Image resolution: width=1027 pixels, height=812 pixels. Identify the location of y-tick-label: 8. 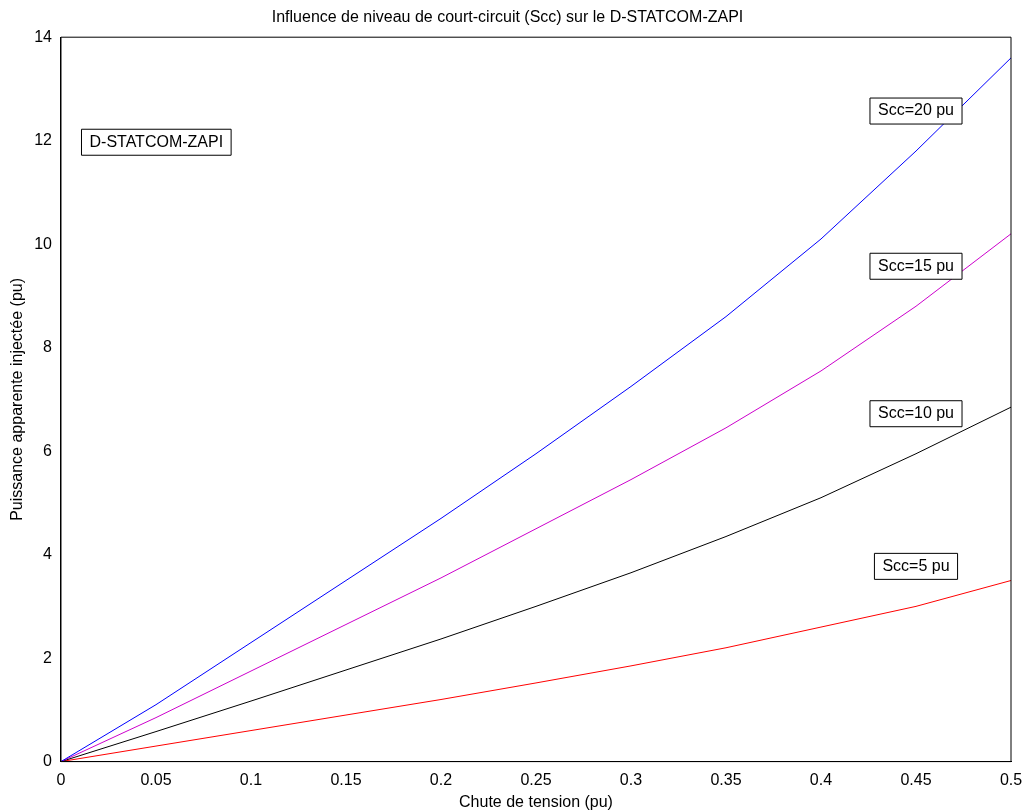
(48, 347).